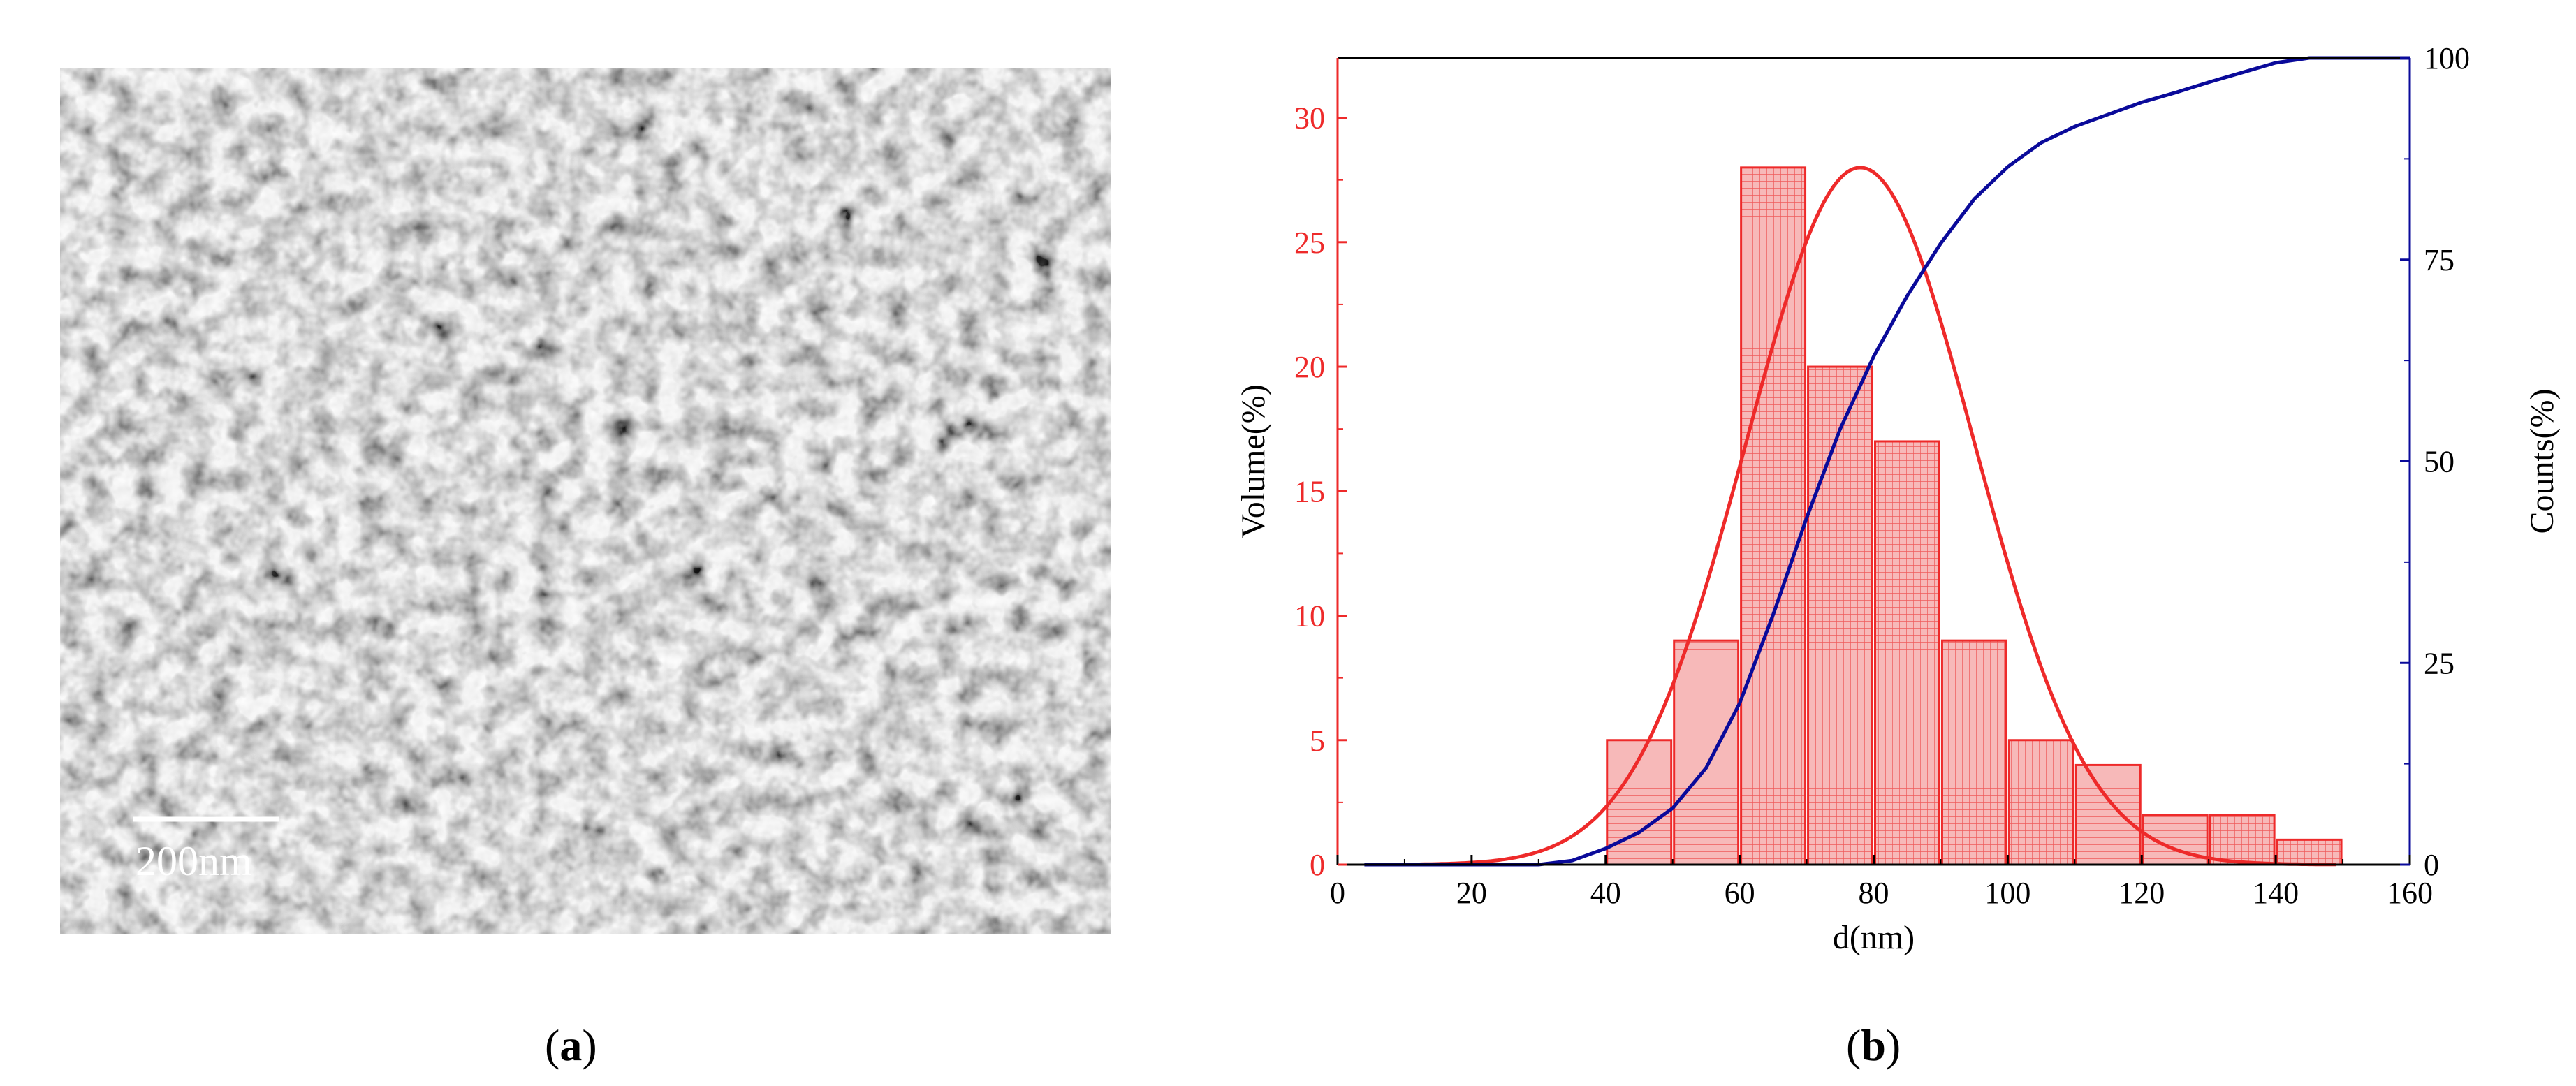 This screenshot has height=1086, width=2576. I want to click on y-tick-label: 25, so click(1309, 243).